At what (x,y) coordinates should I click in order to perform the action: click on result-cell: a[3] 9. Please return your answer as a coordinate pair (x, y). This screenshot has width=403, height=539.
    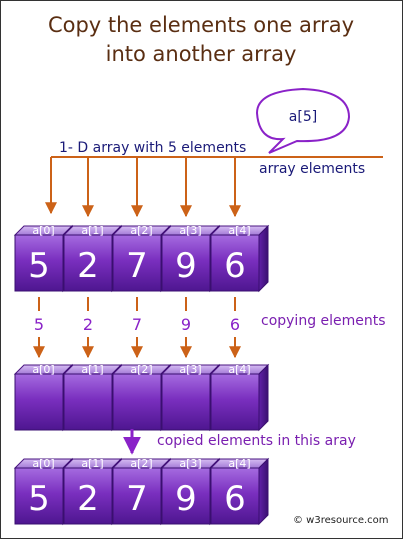
    Looking at the image, I should click on (190, 491).